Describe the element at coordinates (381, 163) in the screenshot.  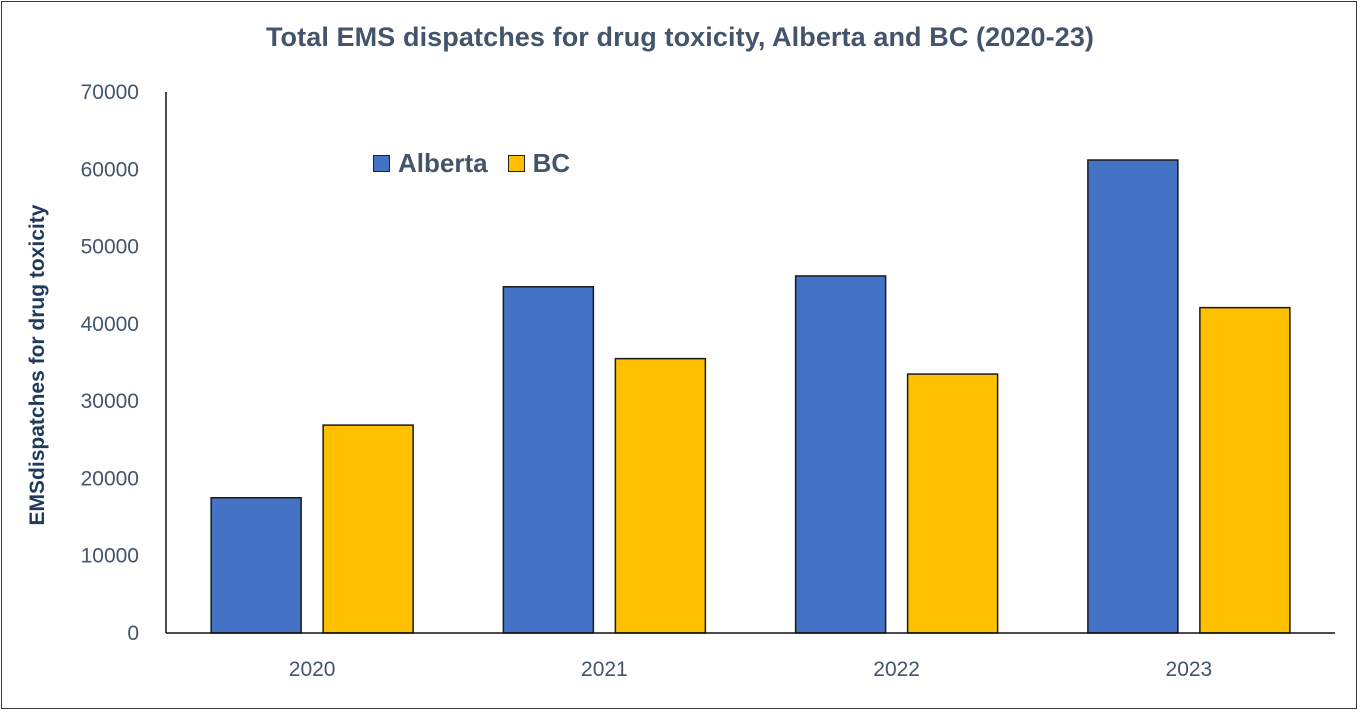
I see `legend-swatch-alberta` at that location.